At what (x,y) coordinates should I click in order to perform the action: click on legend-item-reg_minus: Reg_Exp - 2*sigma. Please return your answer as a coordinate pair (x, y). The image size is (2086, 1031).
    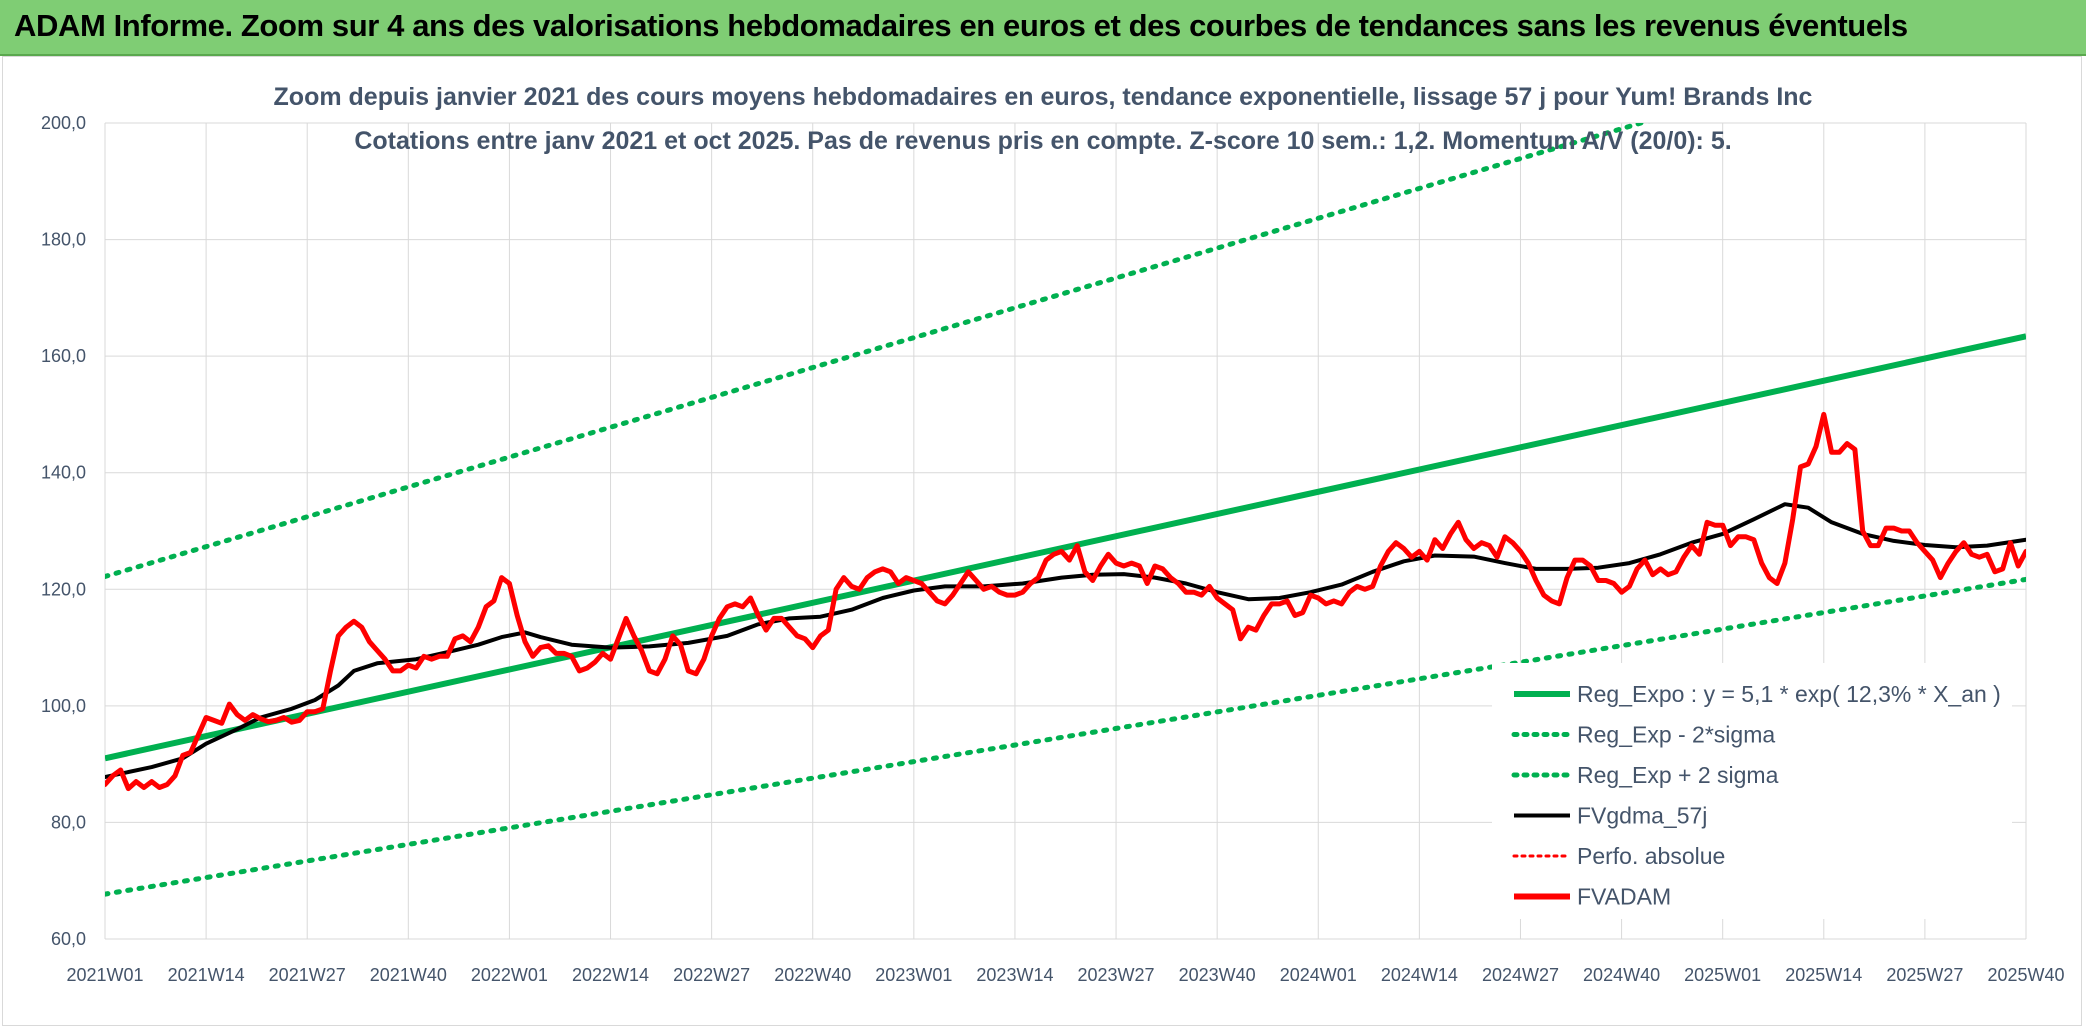
    Looking at the image, I should click on (1643, 735).